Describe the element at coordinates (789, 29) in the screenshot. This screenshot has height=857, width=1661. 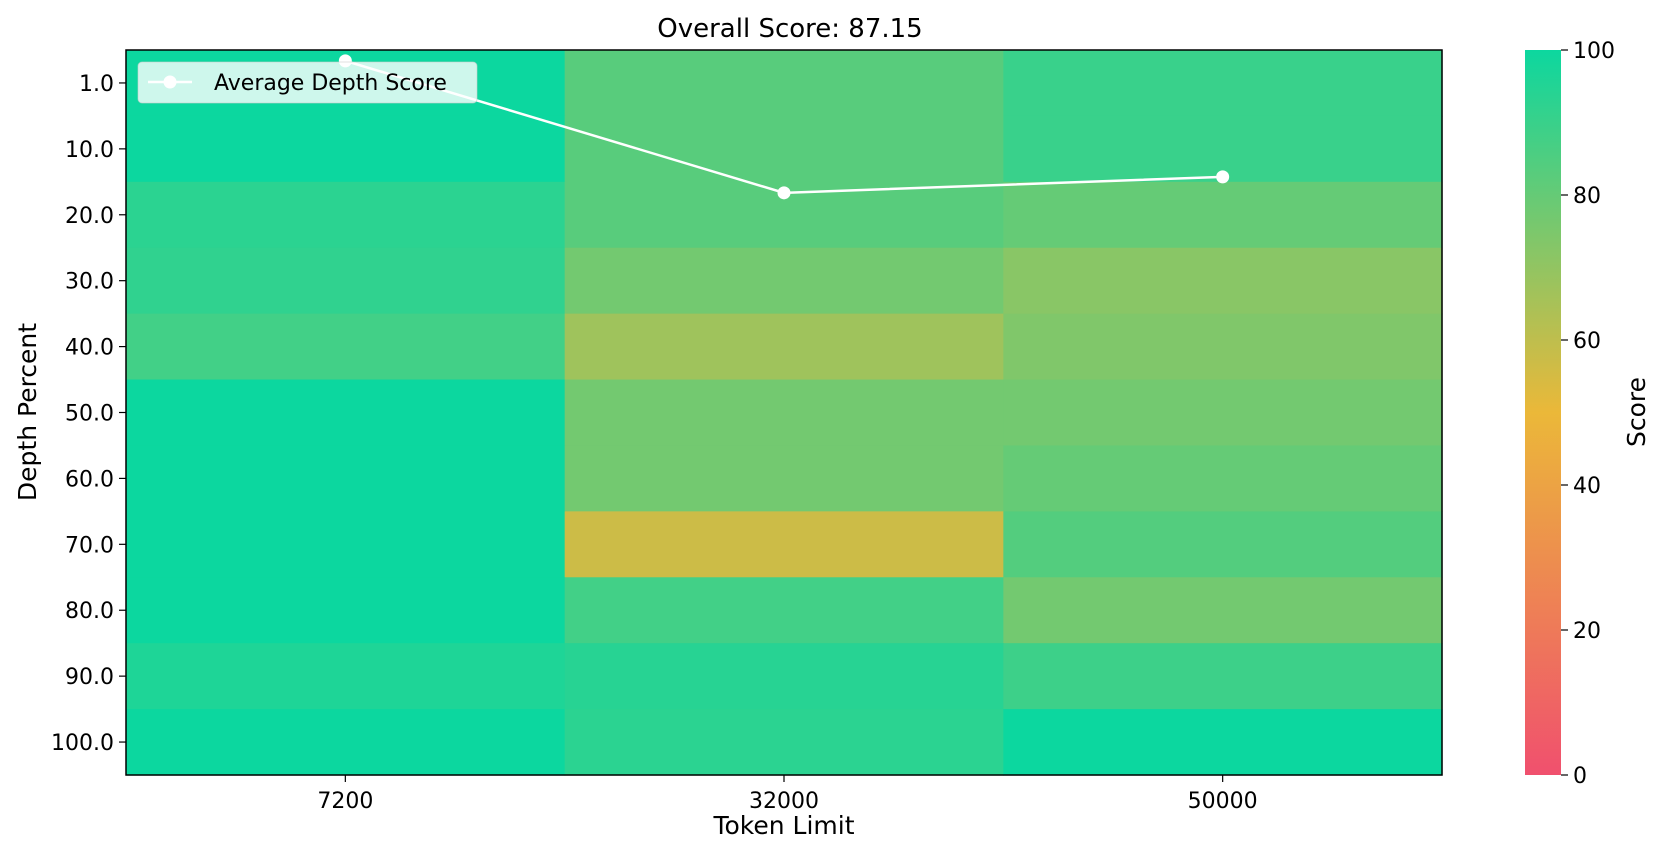
I see `chart-title: Overall Score: 87.15` at that location.